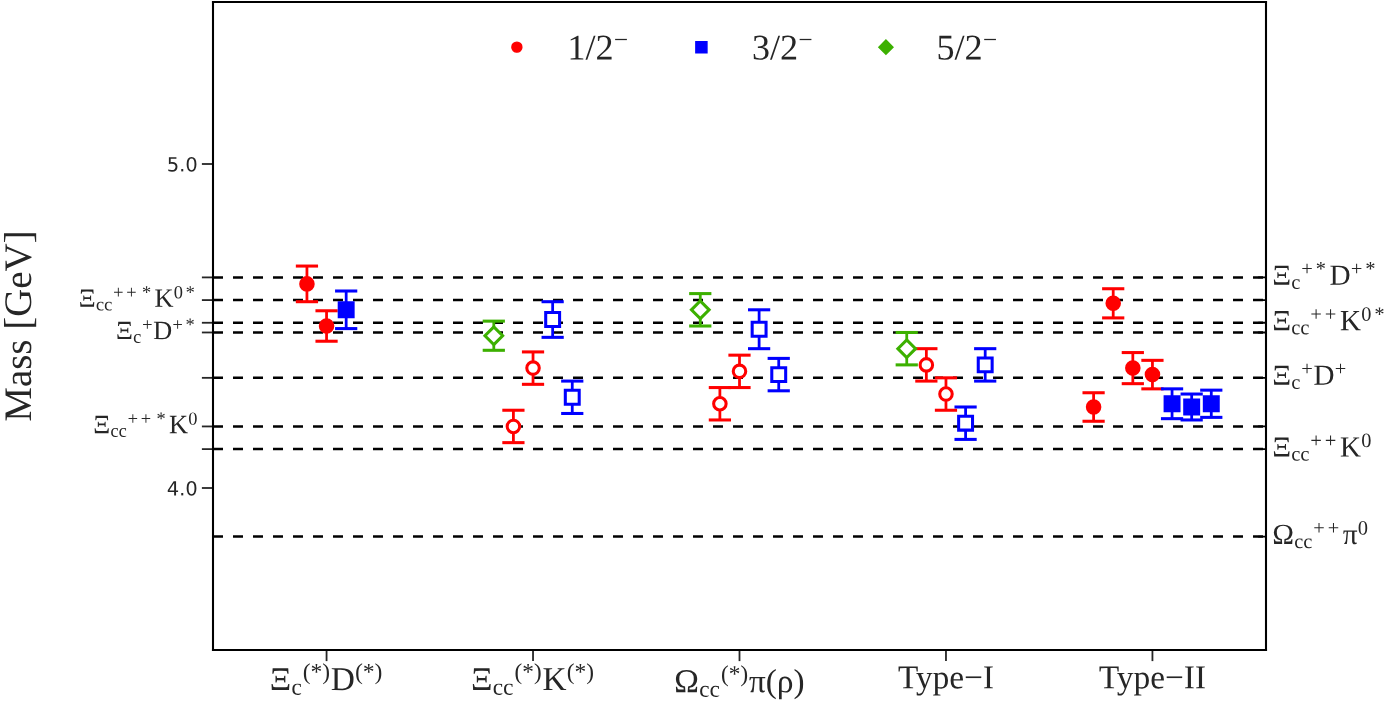  What do you see at coordinates (782, 47) in the screenshot?
I see `legend-label: 3/2$^{−}$` at bounding box center [782, 47].